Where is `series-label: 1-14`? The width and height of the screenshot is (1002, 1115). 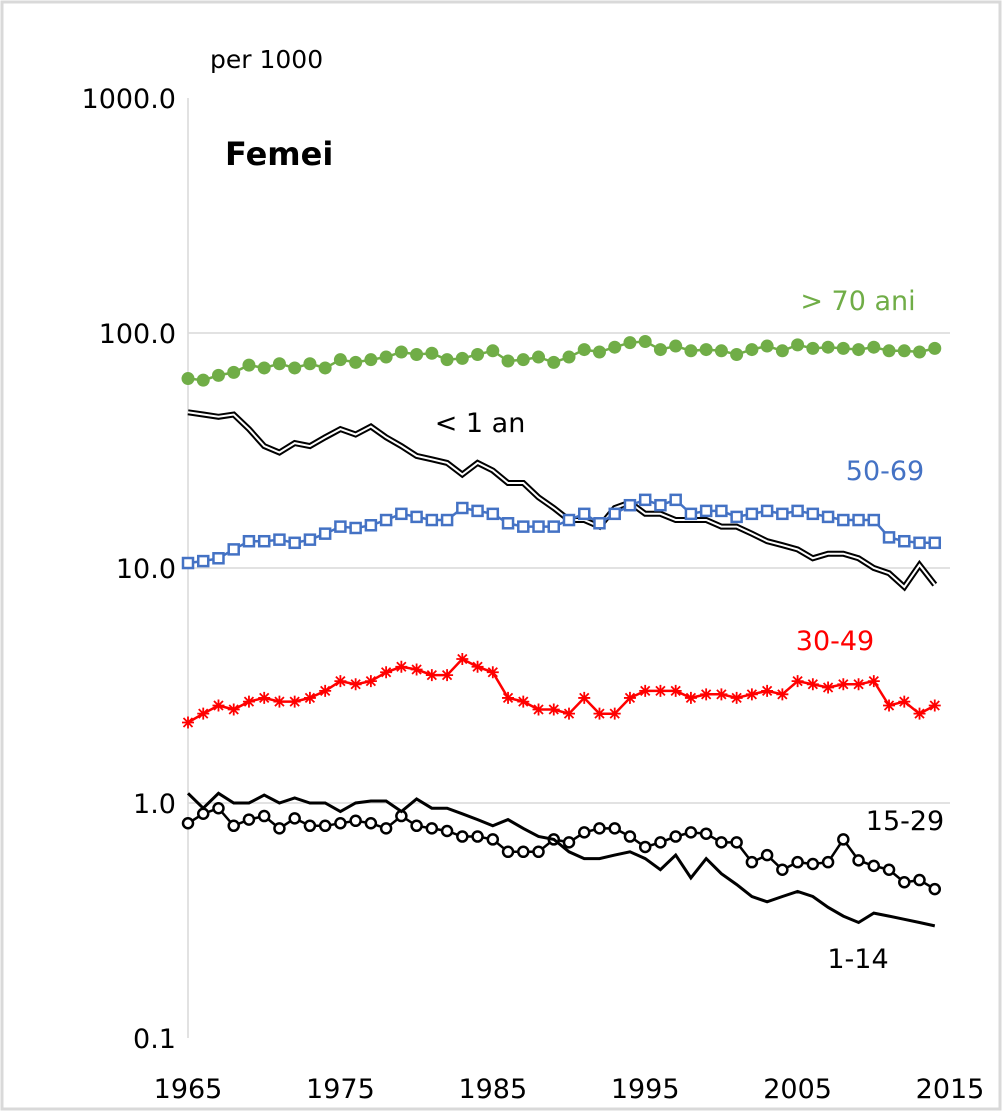
series-label: 1-14 is located at coordinates (857, 959).